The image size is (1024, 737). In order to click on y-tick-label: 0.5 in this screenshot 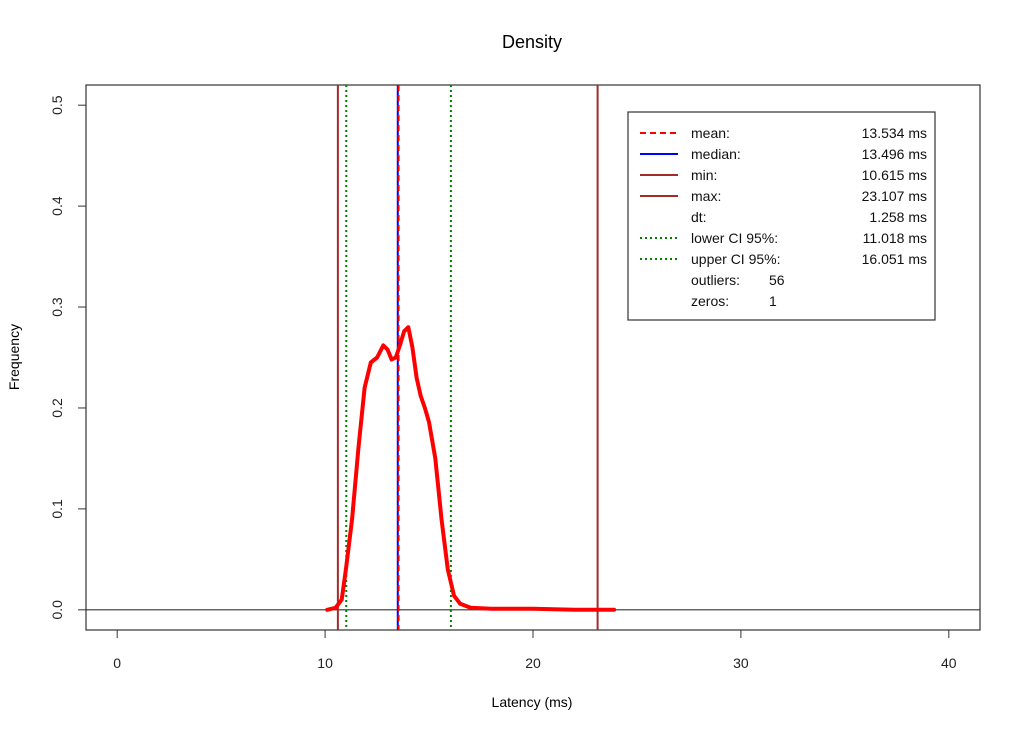, I will do `click(57, 105)`.